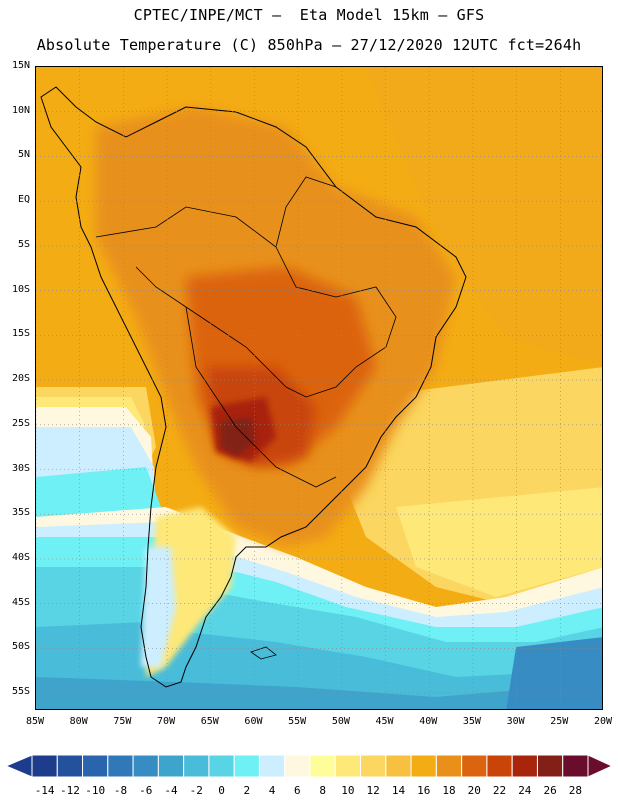  Describe the element at coordinates (384, 721) in the screenshot. I see `lon-tick-label: 45W` at that location.